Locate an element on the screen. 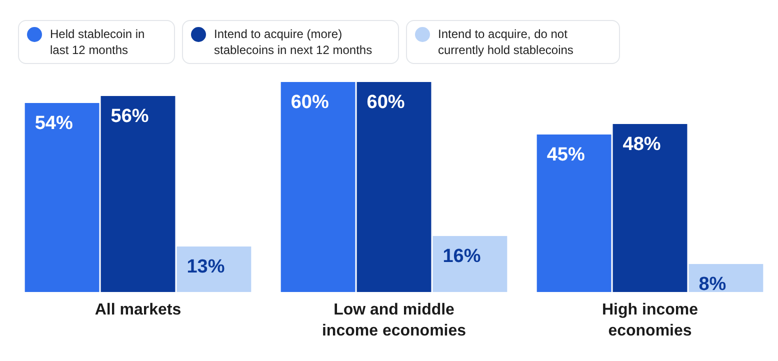 The height and width of the screenshot is (361, 778). legend-label: Intend to acquire, do not currently hold stablecoins is located at coordinates (506, 42).